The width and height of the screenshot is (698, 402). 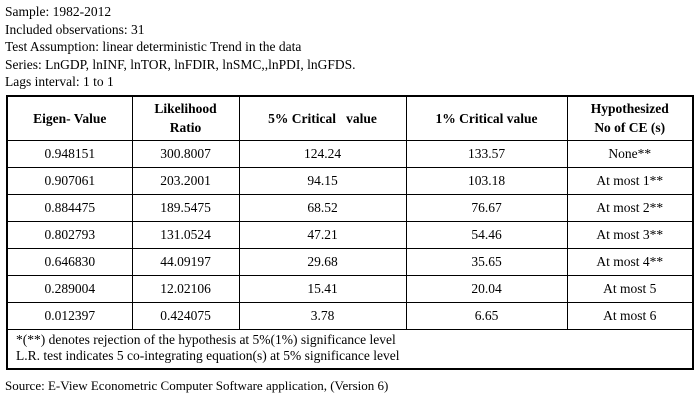 I want to click on cell-1pct-critical: 6.65, so click(x=486, y=315).